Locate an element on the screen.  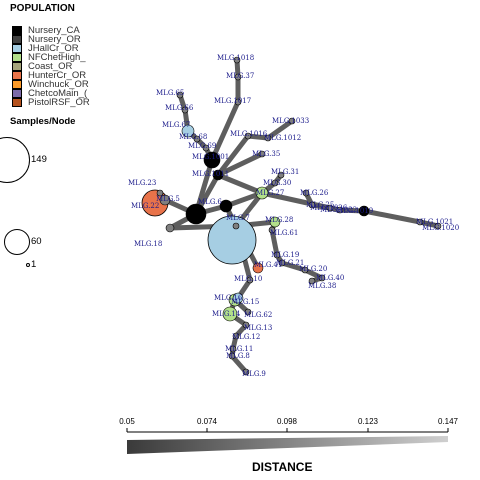
network-node-label: MLG.7 is located at coordinates (238, 218).